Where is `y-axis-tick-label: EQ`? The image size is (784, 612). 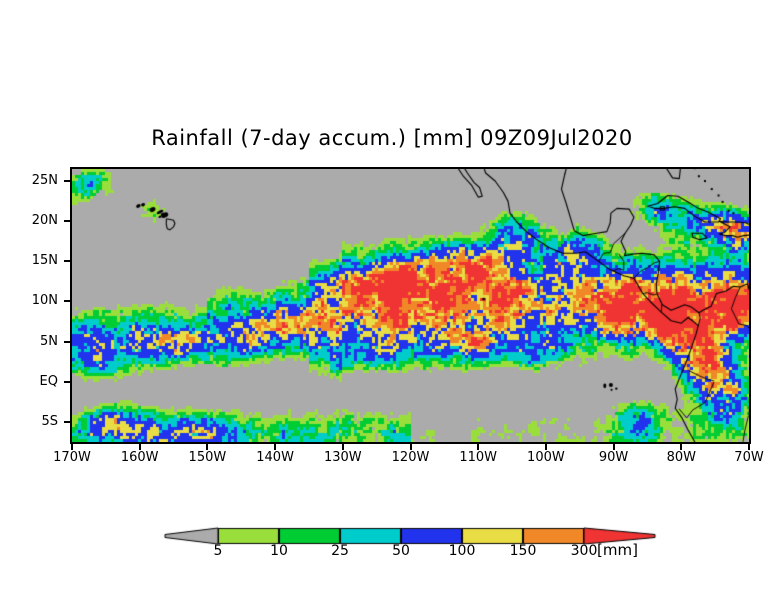 y-axis-tick-label: EQ is located at coordinates (48, 381).